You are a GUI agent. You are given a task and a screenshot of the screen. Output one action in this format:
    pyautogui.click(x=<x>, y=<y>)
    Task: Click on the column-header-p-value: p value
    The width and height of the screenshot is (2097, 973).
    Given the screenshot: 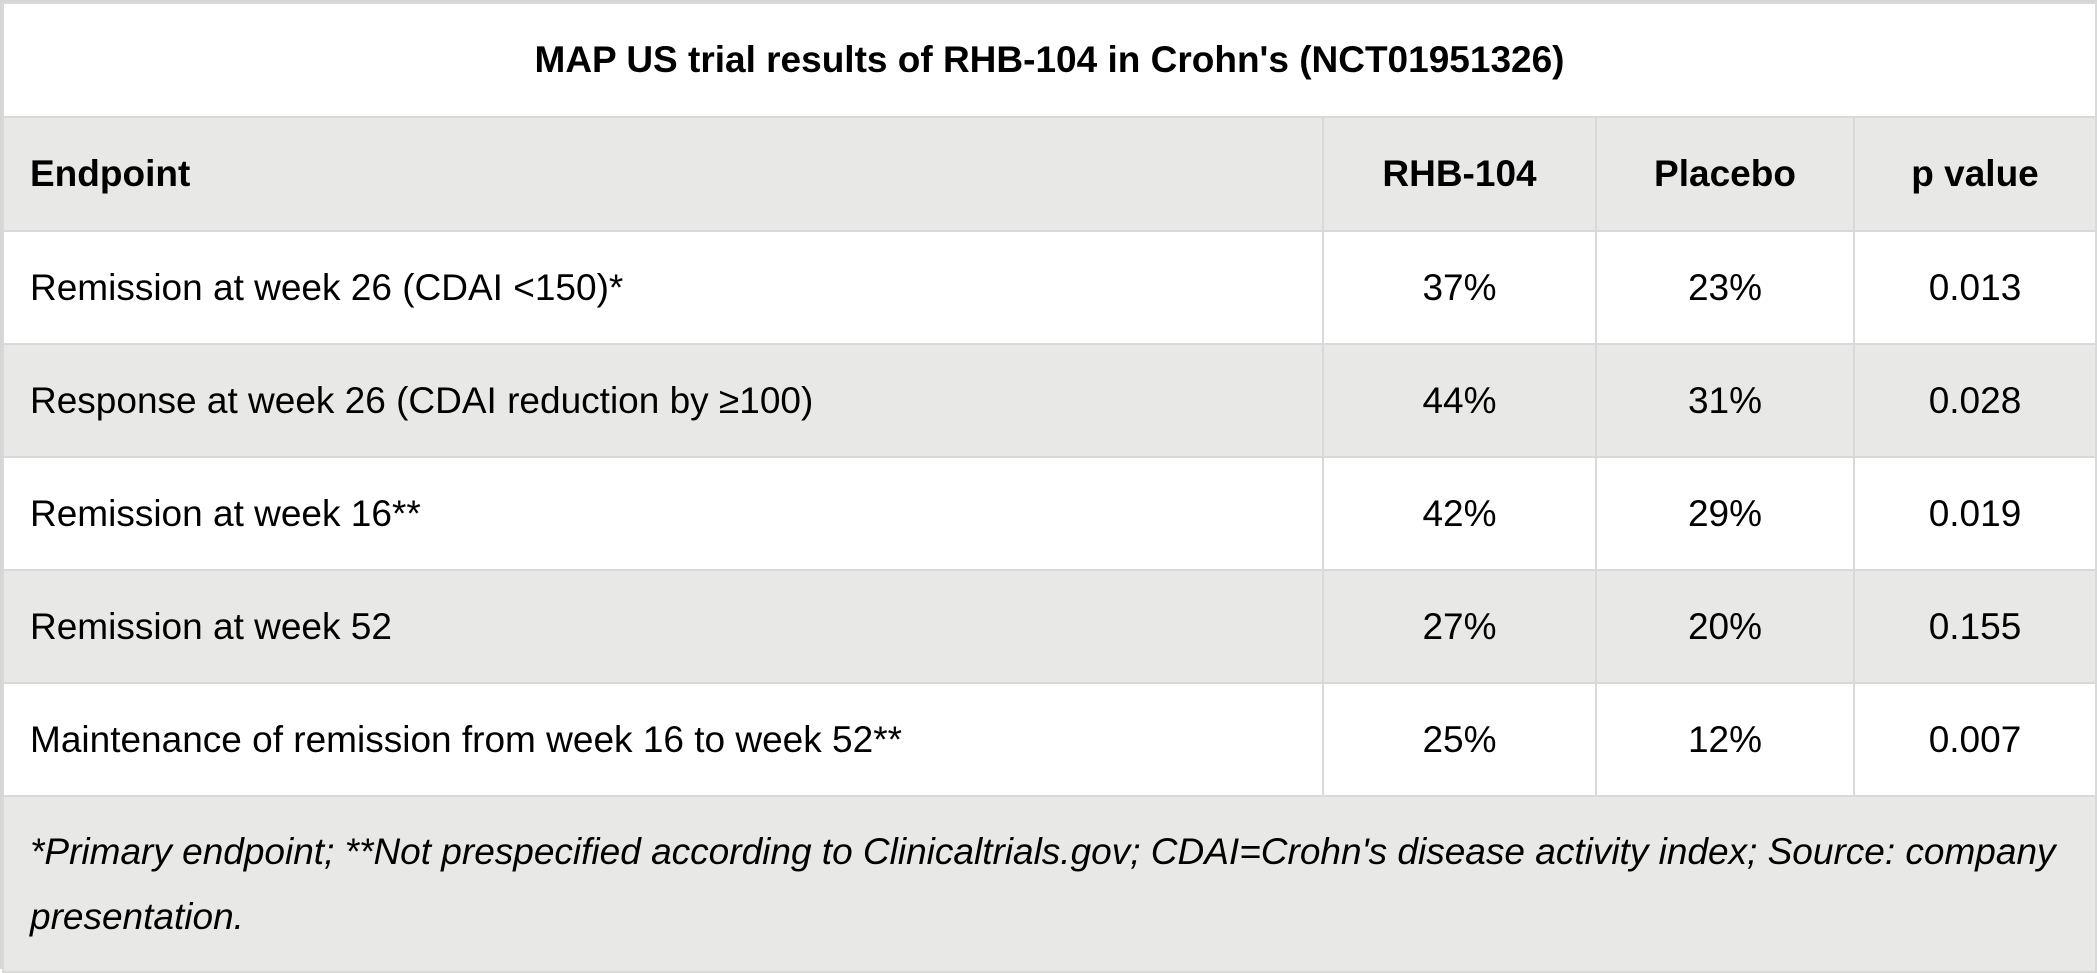 What is the action you would take?
    pyautogui.click(x=1974, y=174)
    